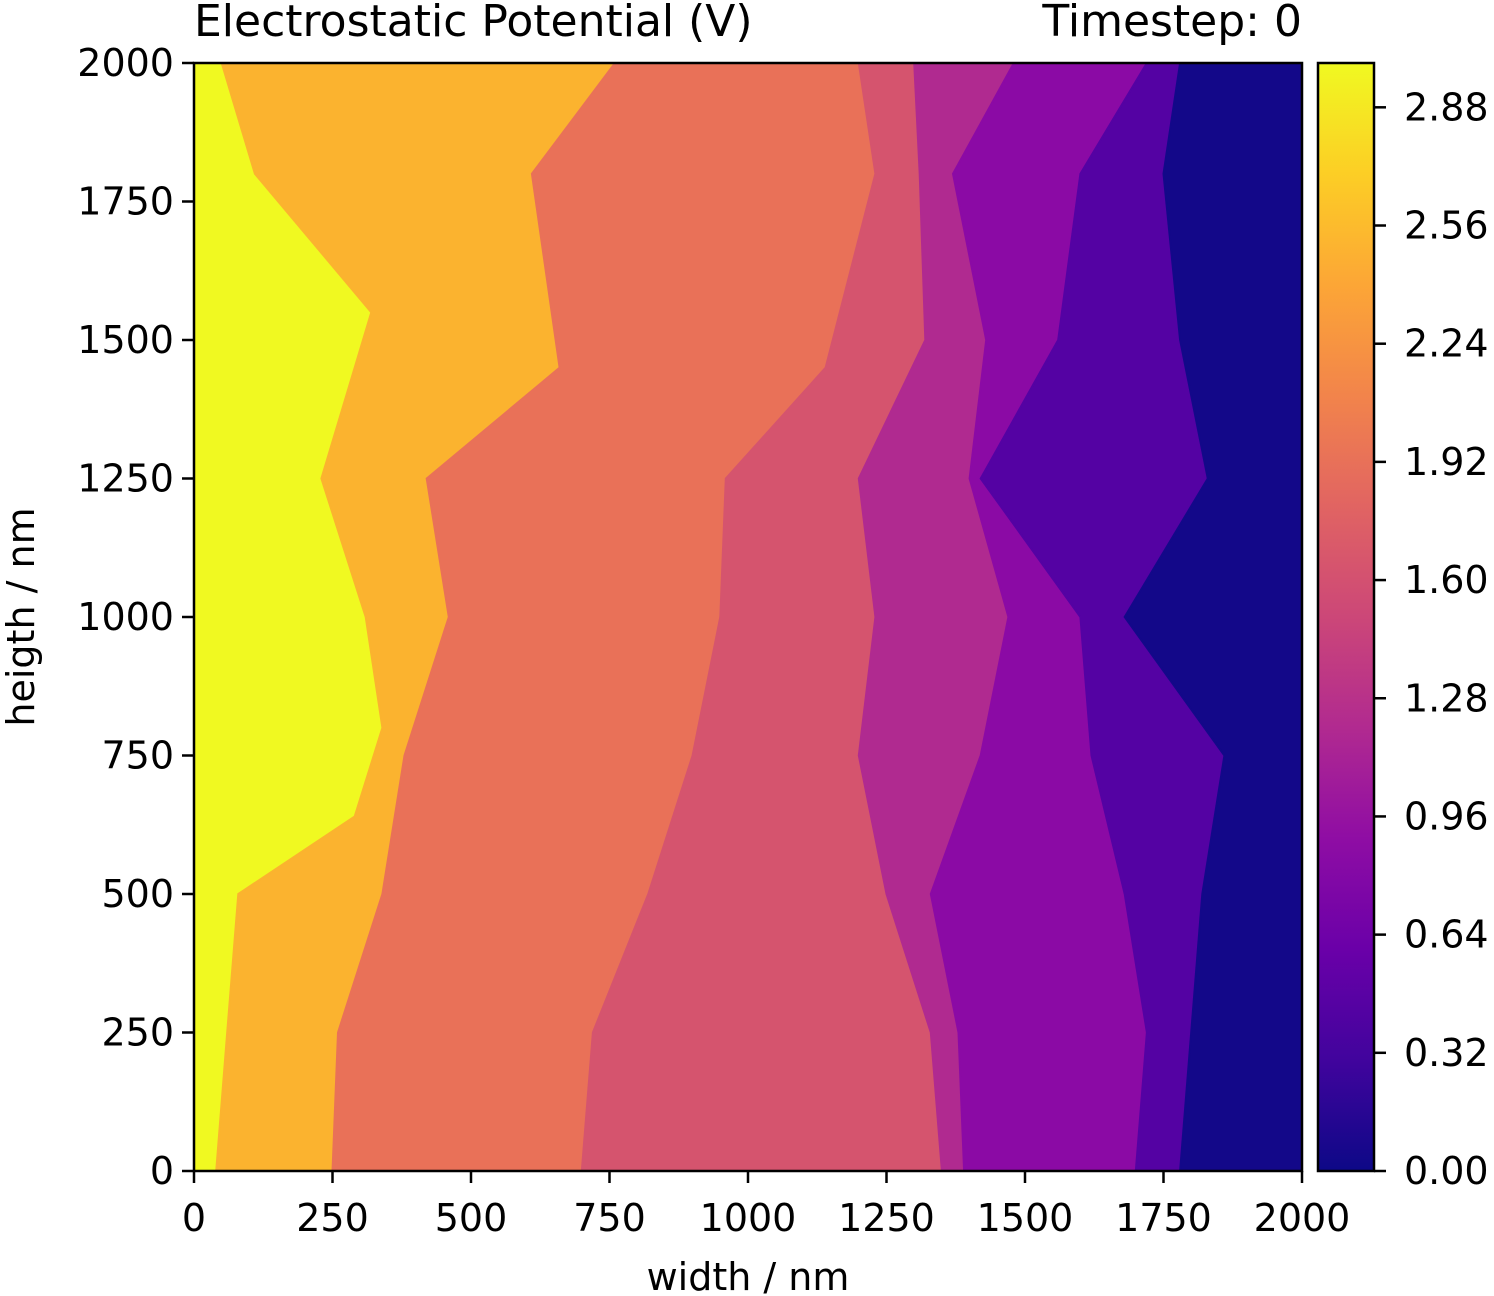  I want to click on chart-title: Electrostatic Potential (V), so click(473, 23).